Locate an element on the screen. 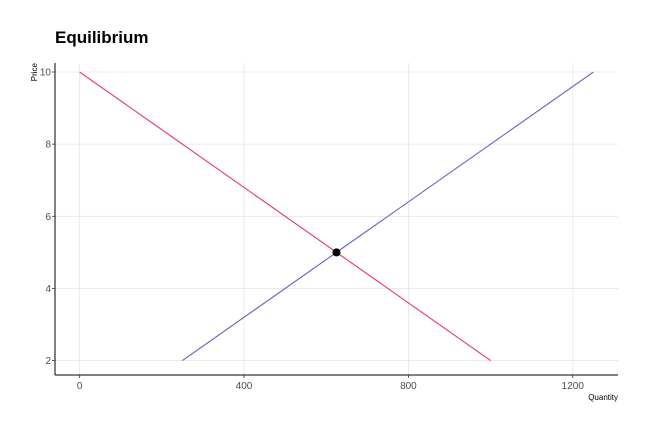  x-tick-label: 0 is located at coordinates (80, 386).